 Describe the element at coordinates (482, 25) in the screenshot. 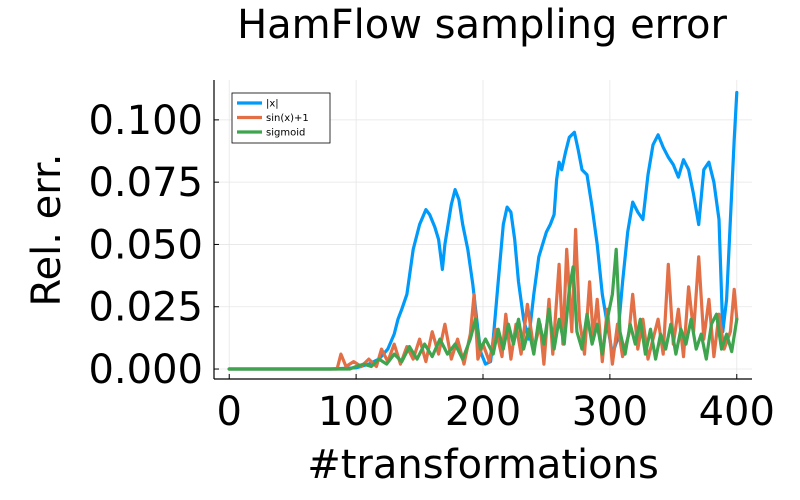

I see `chart-title: HamFlow sampling error` at that location.